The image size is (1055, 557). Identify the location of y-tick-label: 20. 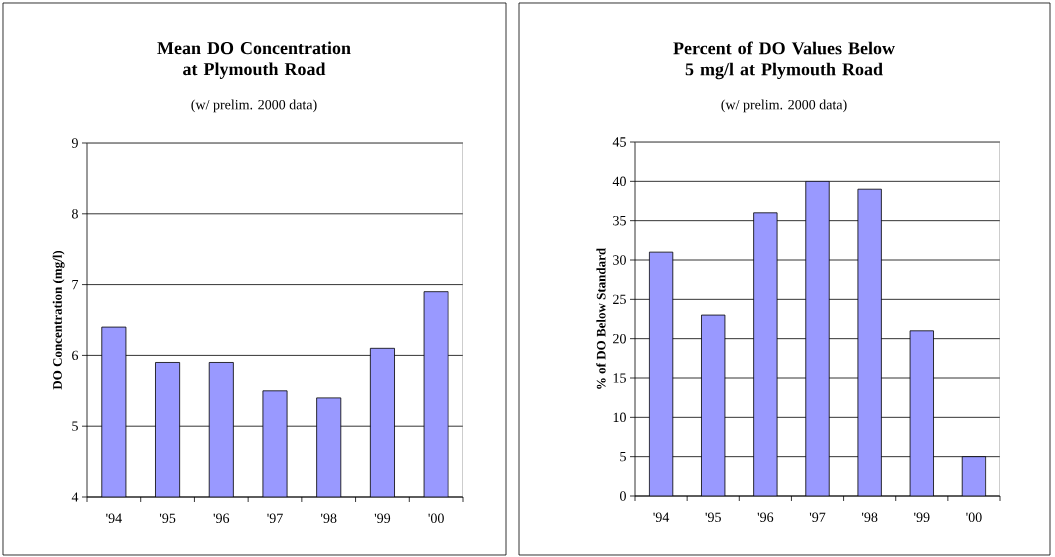
(619, 338).